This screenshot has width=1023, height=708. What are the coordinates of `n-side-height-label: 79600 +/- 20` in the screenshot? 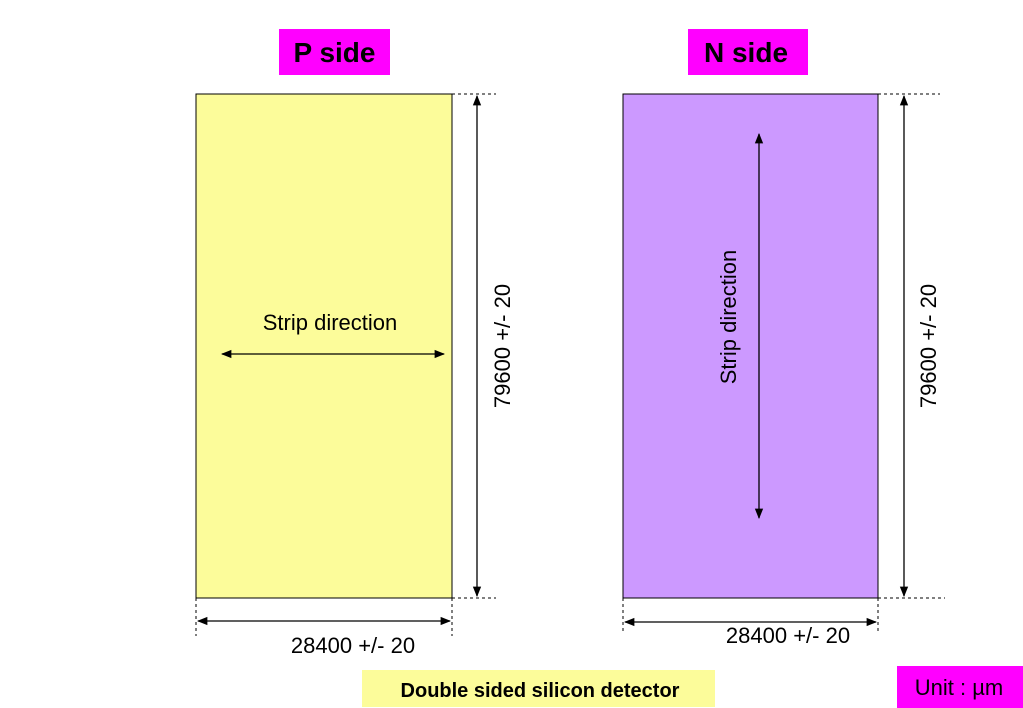 It's located at (928, 346).